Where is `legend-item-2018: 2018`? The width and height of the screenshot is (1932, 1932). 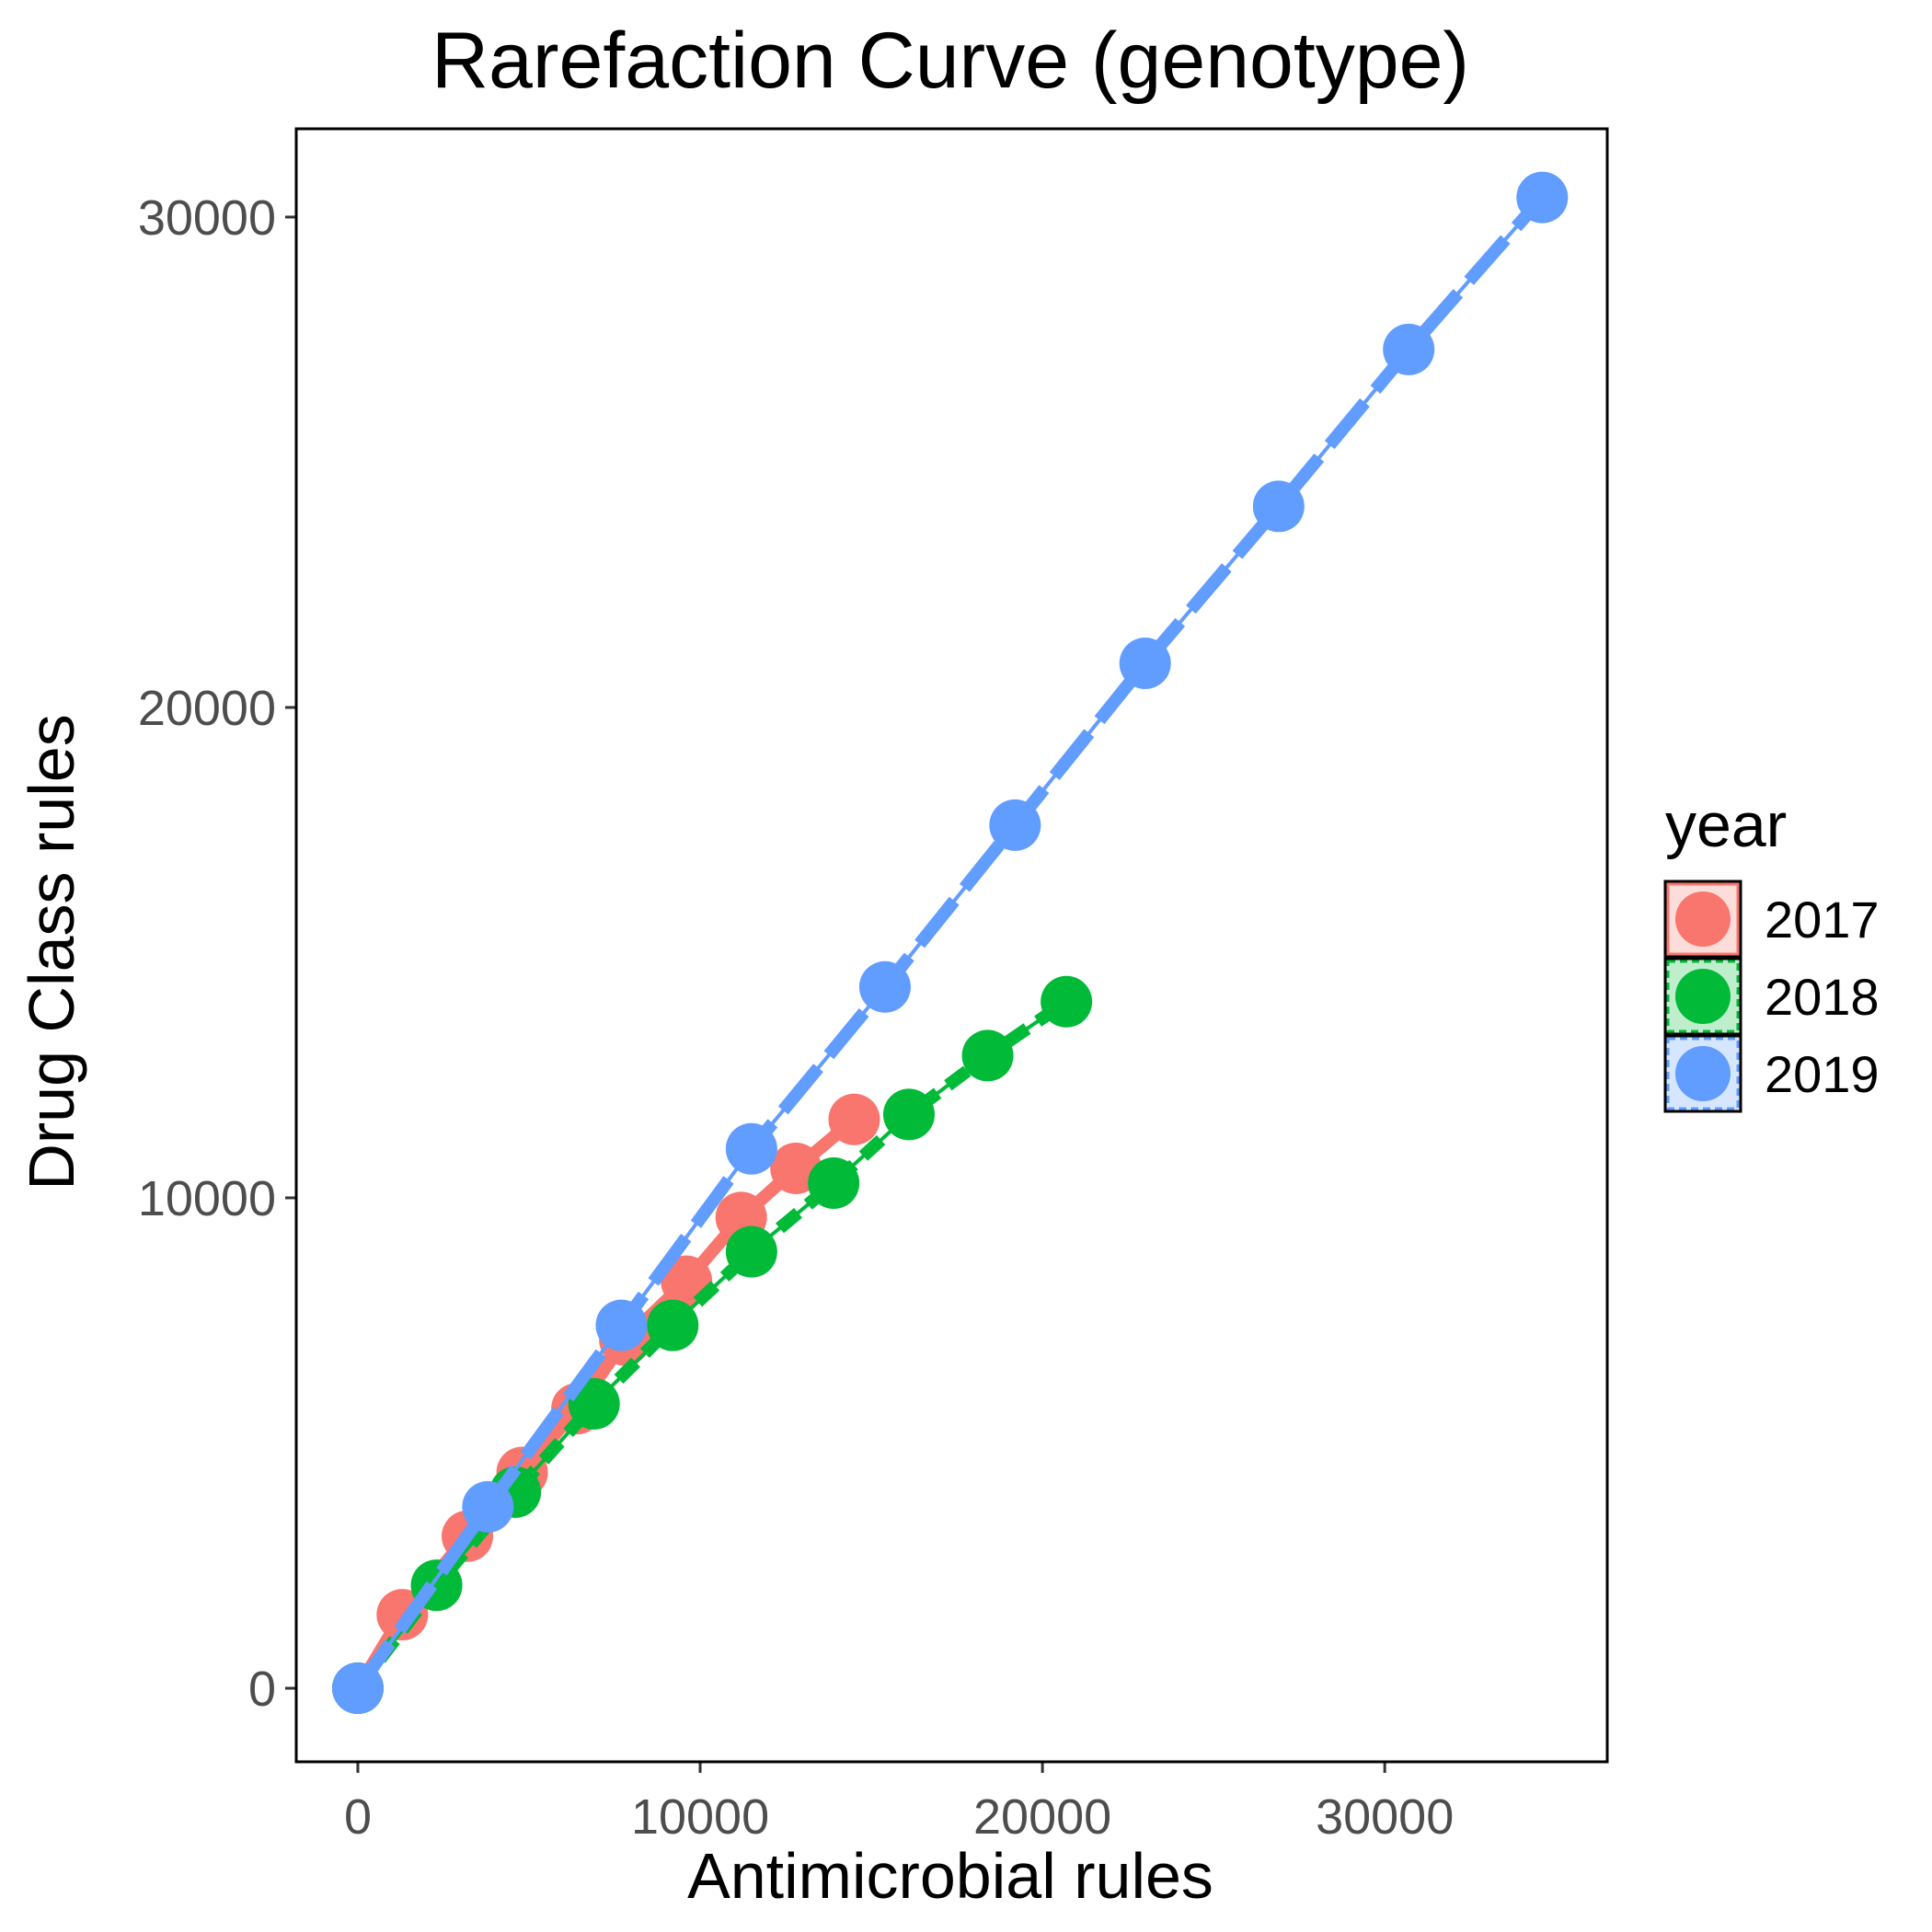
legend-item-2018: 2018 is located at coordinates (1771, 997).